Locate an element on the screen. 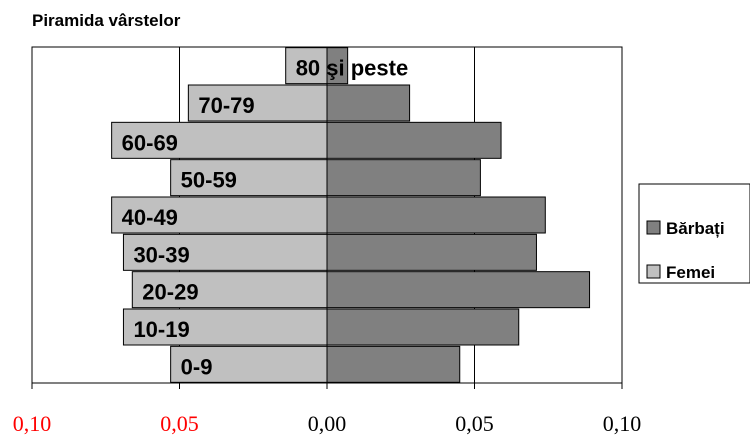  legend-swatch-femei is located at coordinates (653, 271).